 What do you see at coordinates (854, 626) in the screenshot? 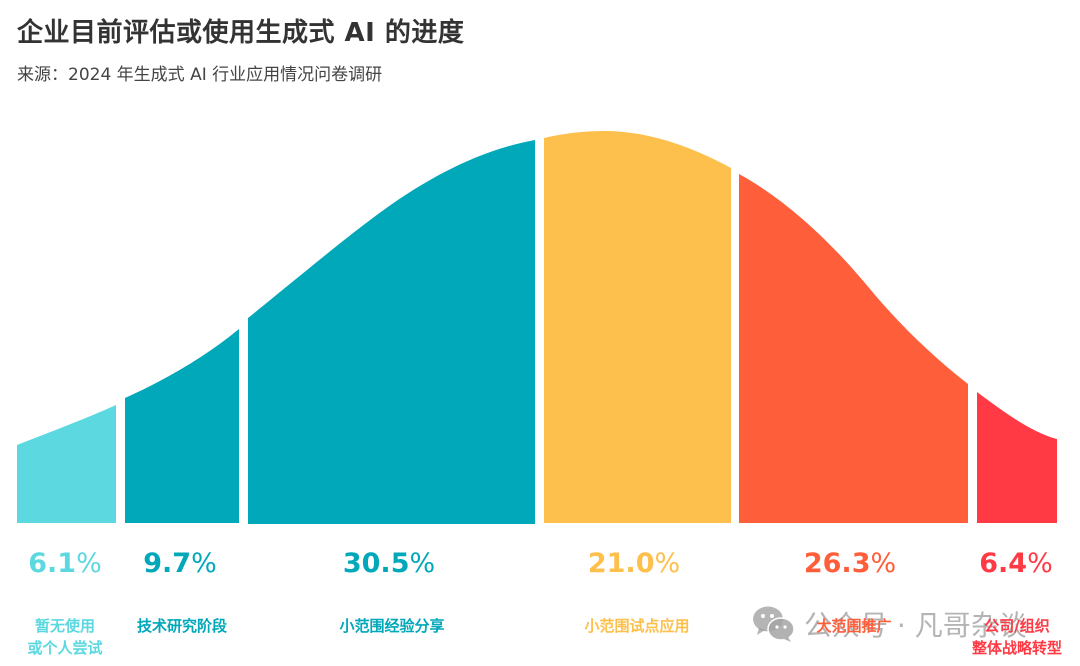
I see `segment-5-label: 大范围推广` at bounding box center [854, 626].